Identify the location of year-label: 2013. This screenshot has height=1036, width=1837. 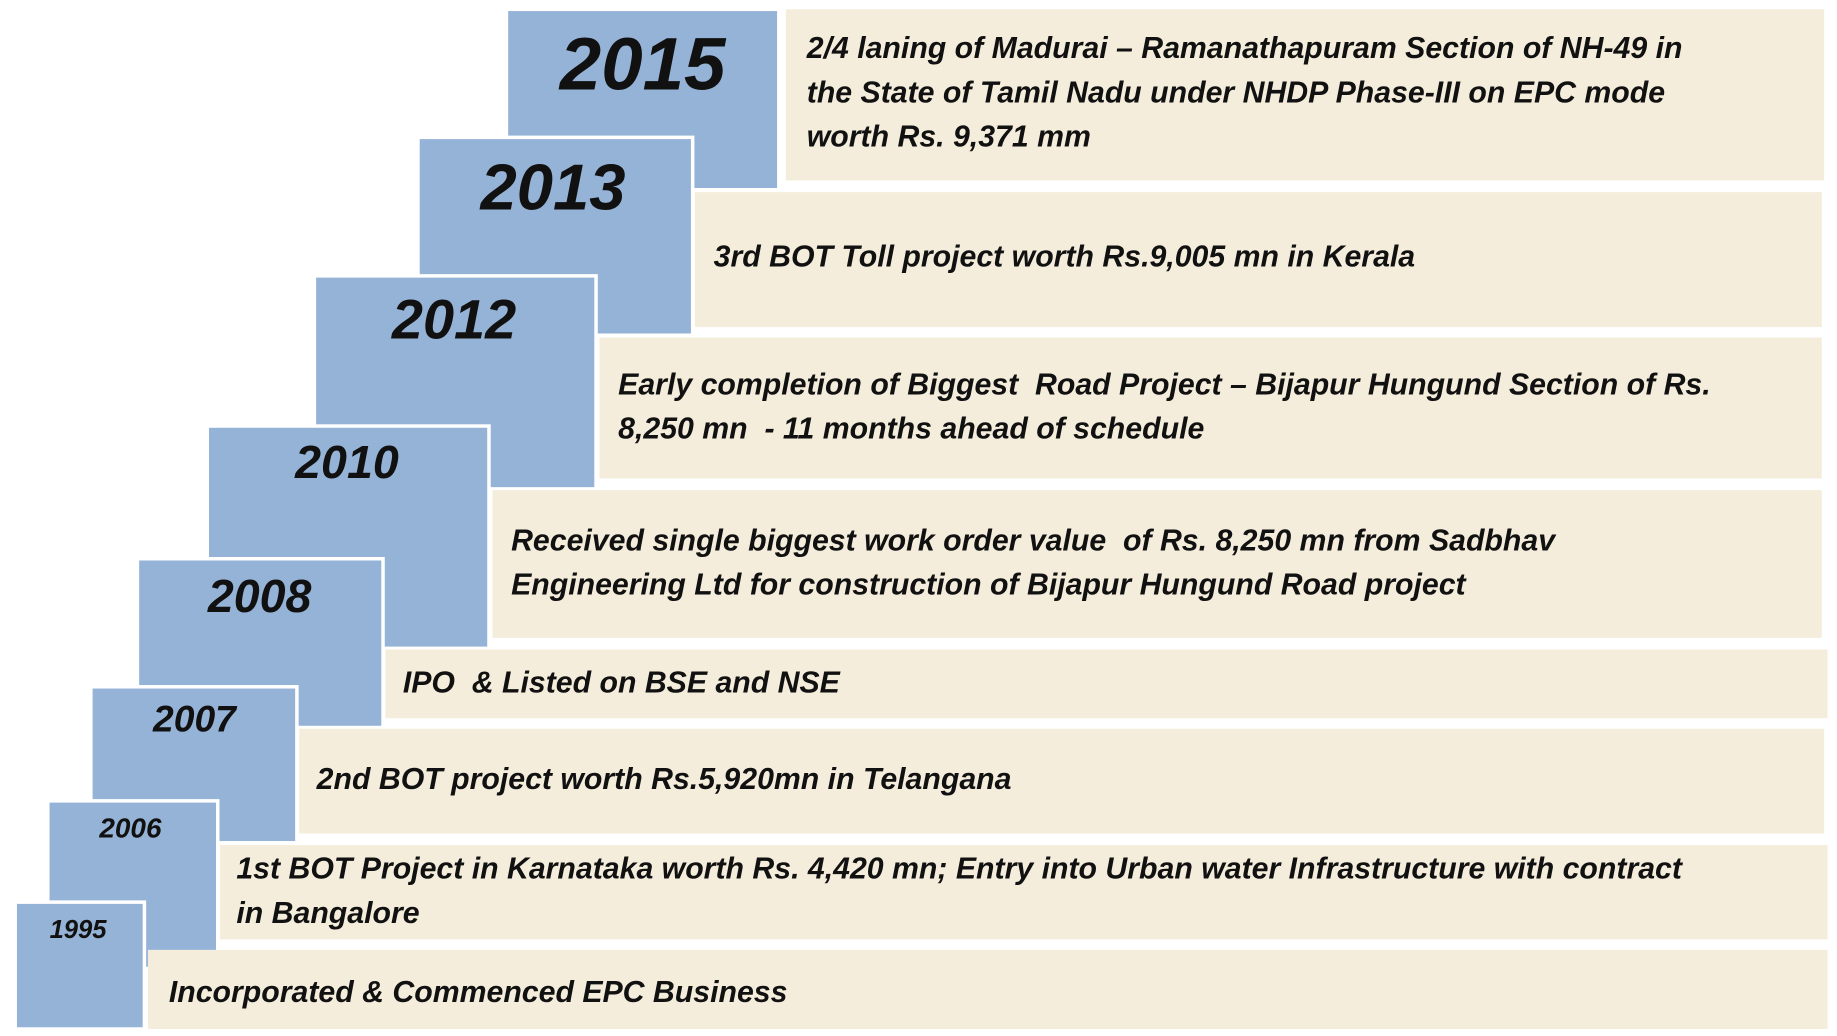
(551, 186).